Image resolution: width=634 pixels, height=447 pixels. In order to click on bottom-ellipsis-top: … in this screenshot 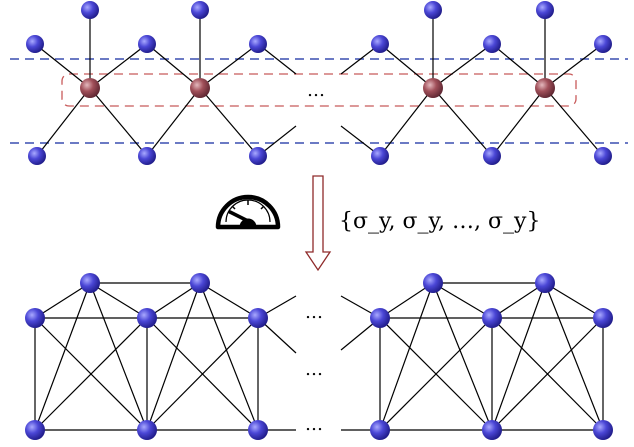, I will do `click(314, 312)`.